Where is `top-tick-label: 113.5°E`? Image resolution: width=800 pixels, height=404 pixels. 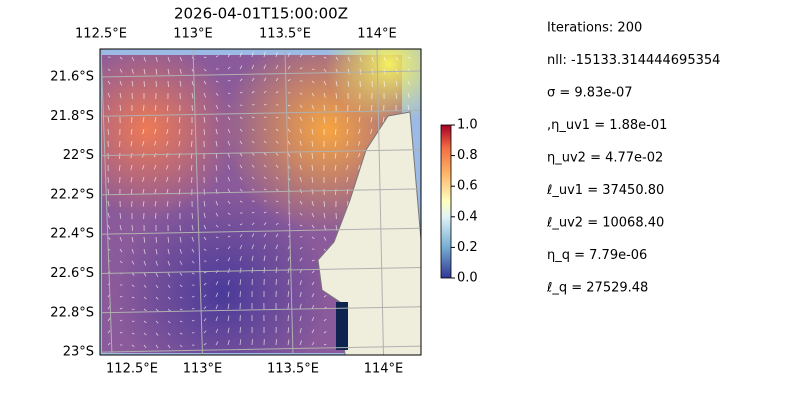
top-tick-label: 113.5°E is located at coordinates (285, 34).